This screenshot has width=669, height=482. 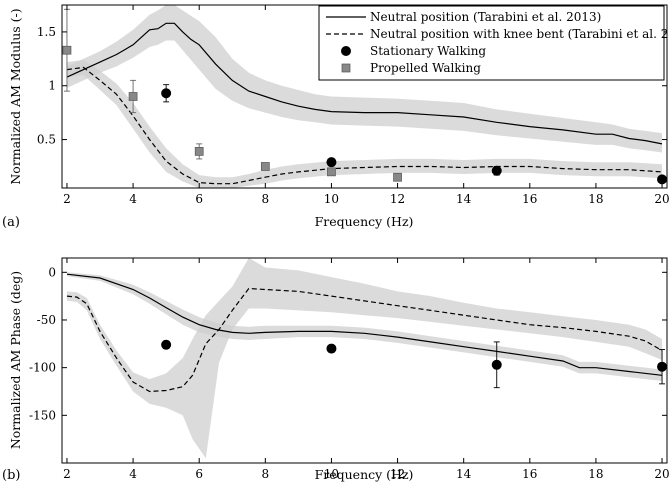 I want to click on y-tick-label: -100, so click(x=42, y=368).